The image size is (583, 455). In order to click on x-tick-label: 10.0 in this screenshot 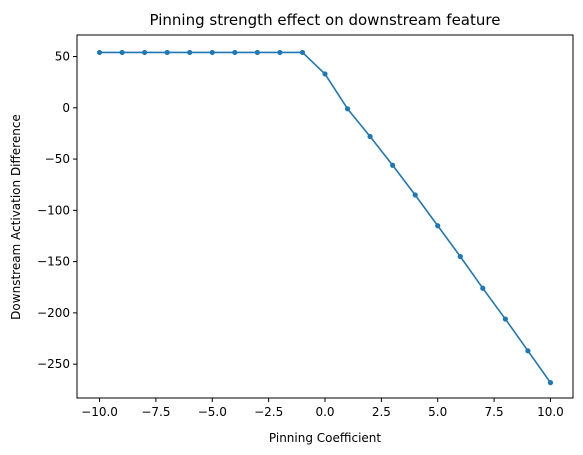, I will do `click(550, 412)`.